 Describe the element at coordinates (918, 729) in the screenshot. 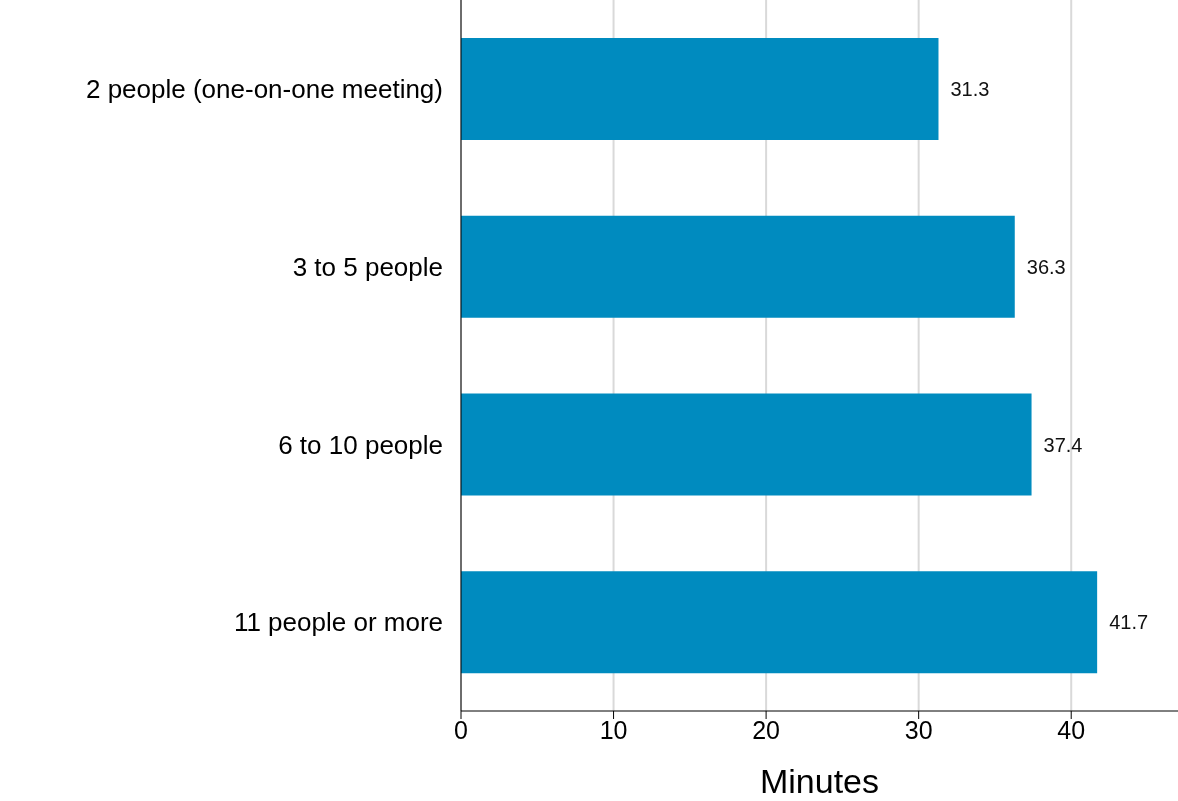

I see `x-tick-label: 30` at that location.